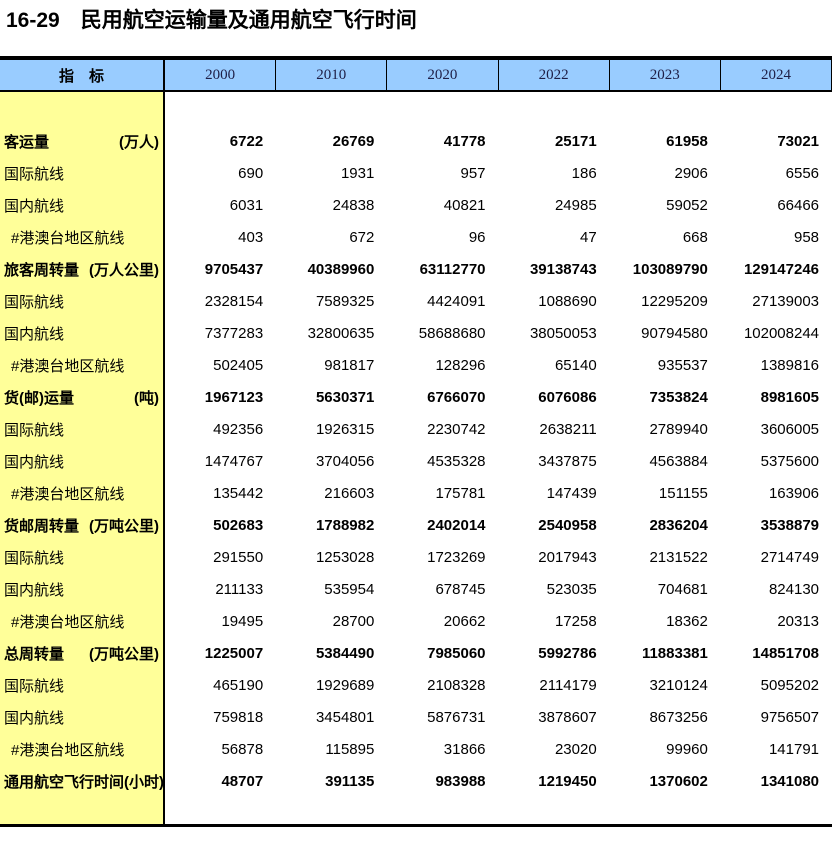 This screenshot has height=859, width=832. What do you see at coordinates (456, 397) in the screenshot?
I see `value-cell: 6766070` at bounding box center [456, 397].